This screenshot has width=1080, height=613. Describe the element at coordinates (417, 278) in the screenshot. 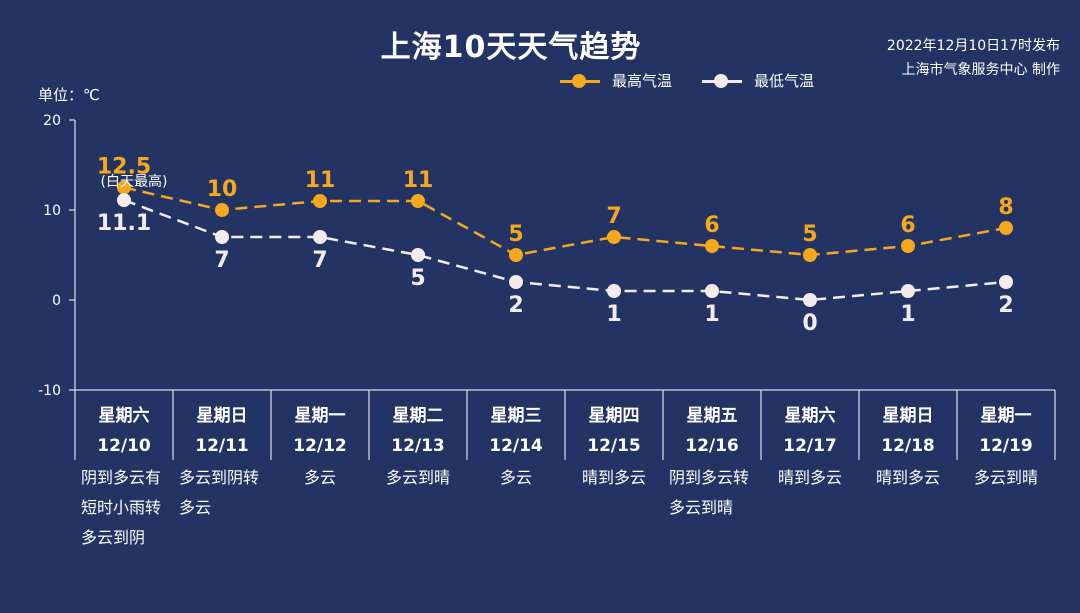

I see `low-temp-label: 5` at that location.